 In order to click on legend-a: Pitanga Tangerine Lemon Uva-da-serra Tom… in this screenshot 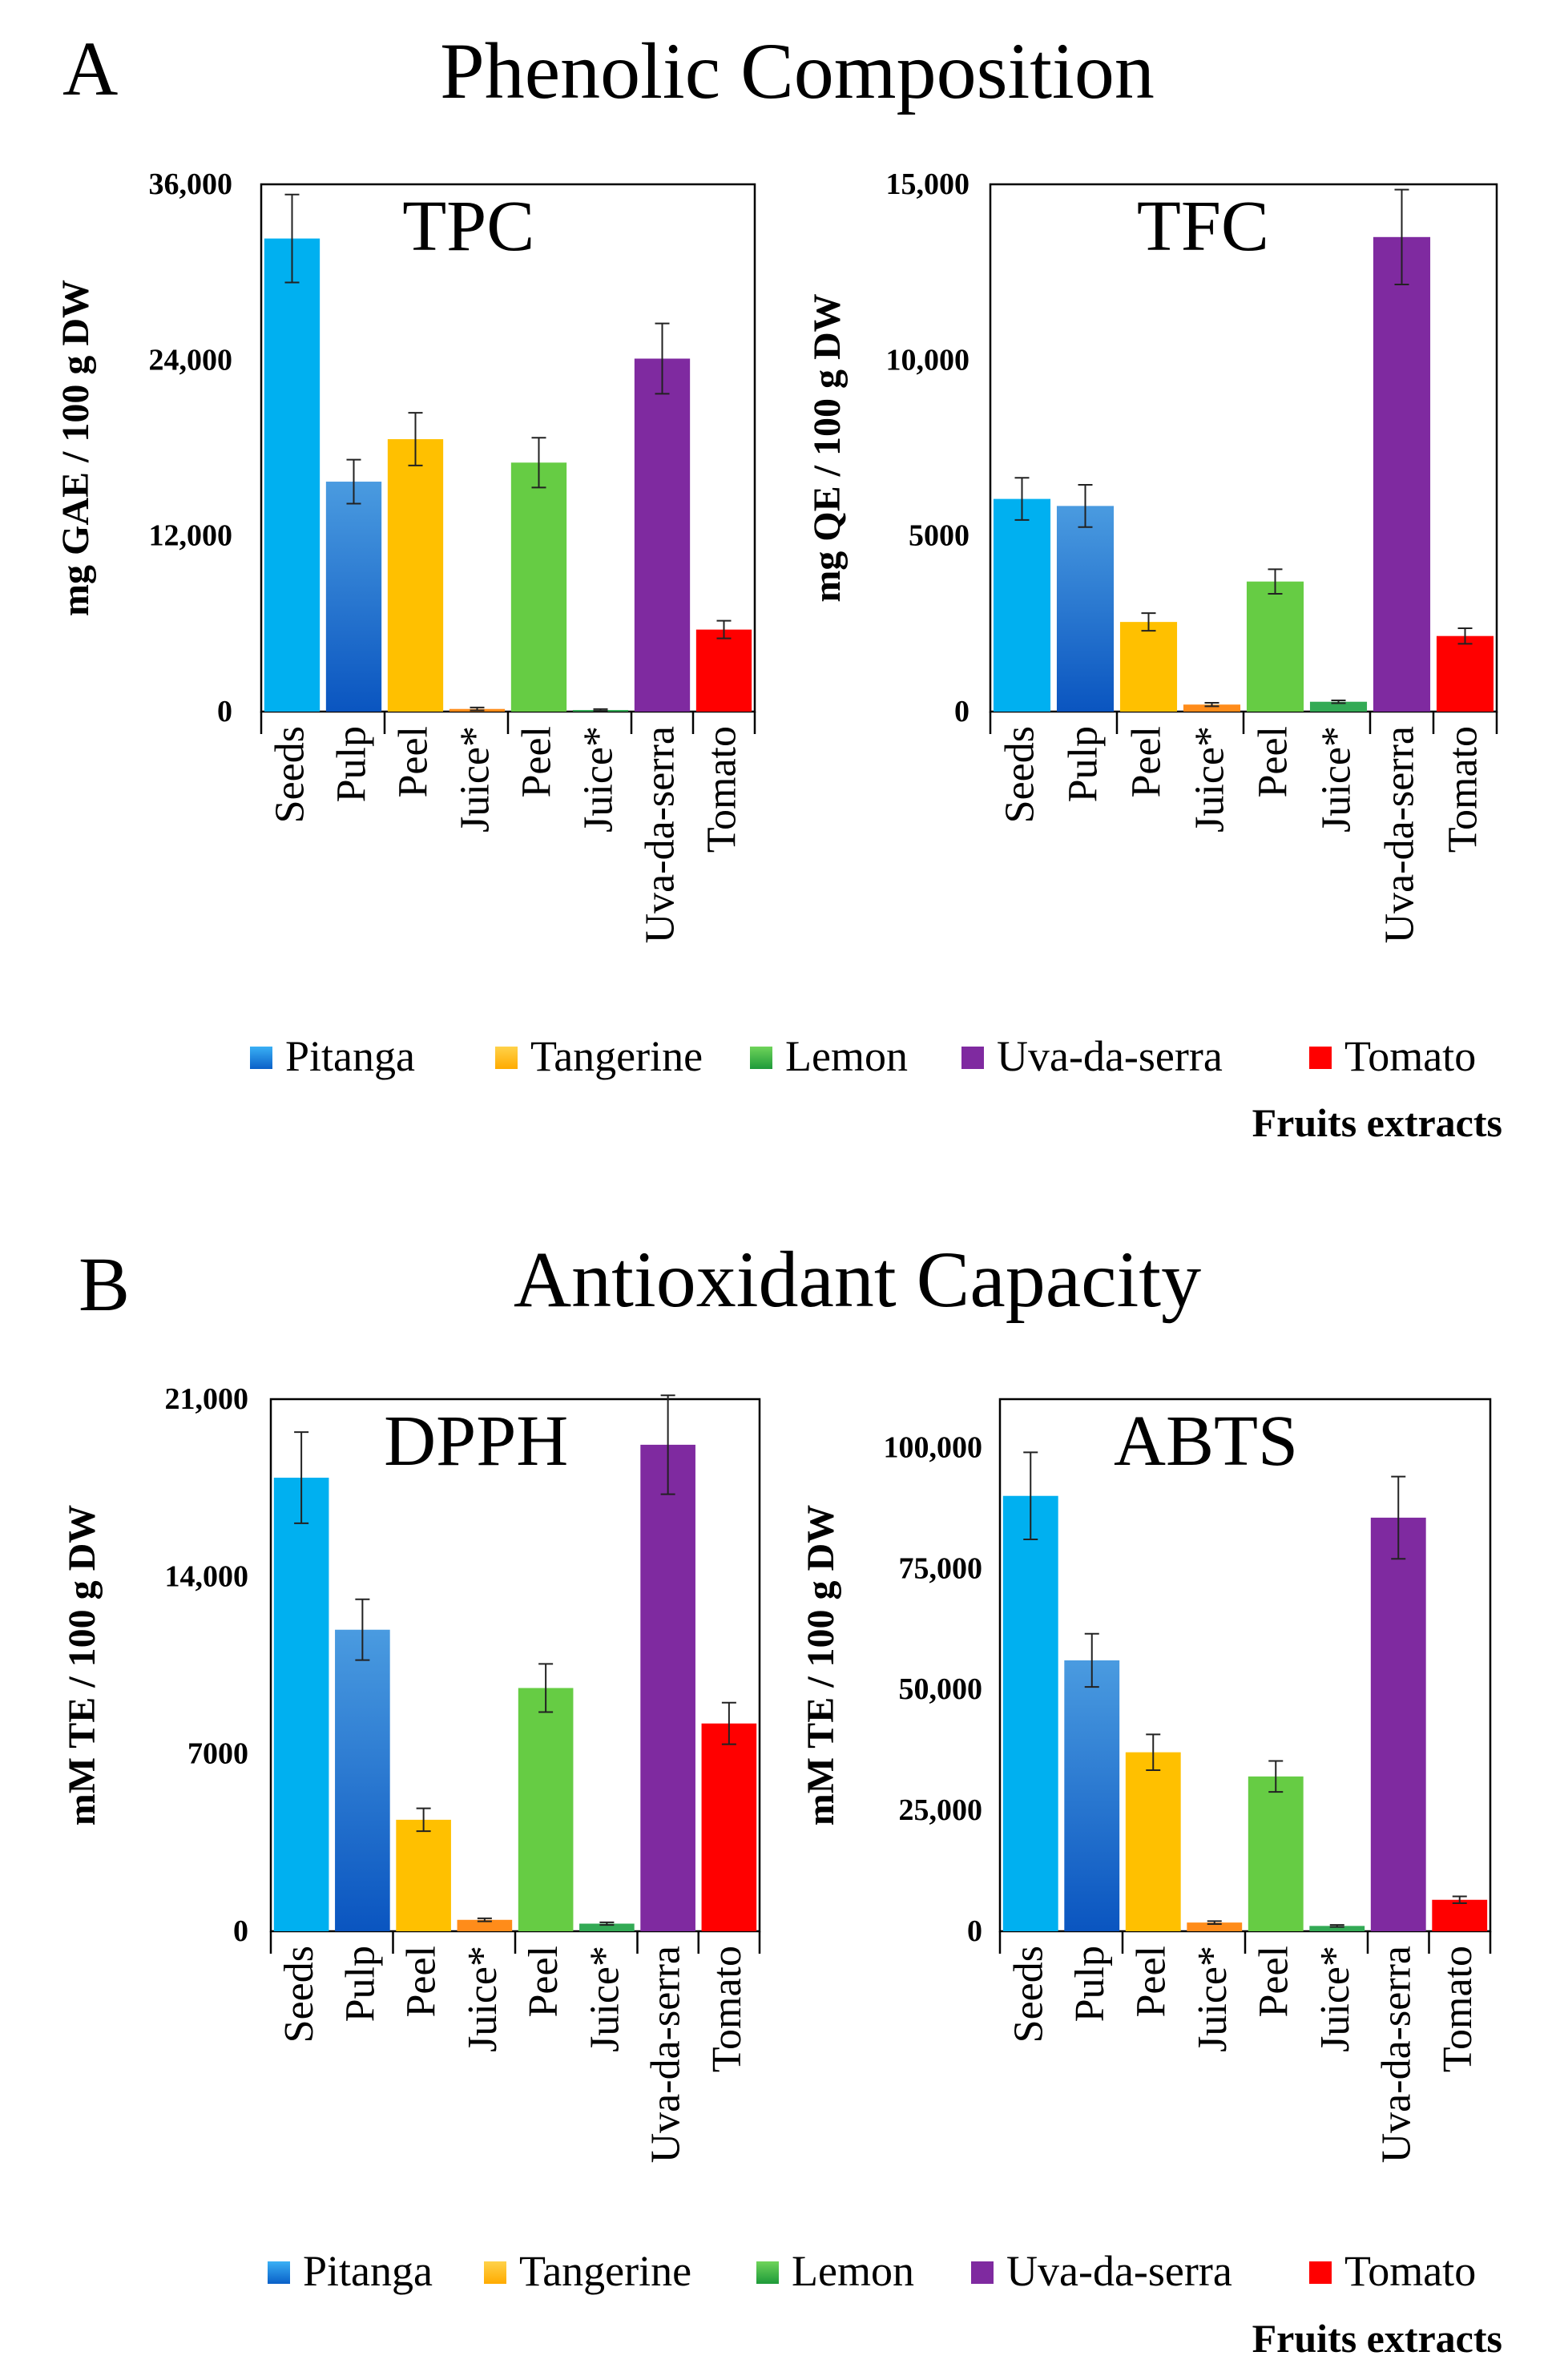, I will do `click(863, 1056)`.